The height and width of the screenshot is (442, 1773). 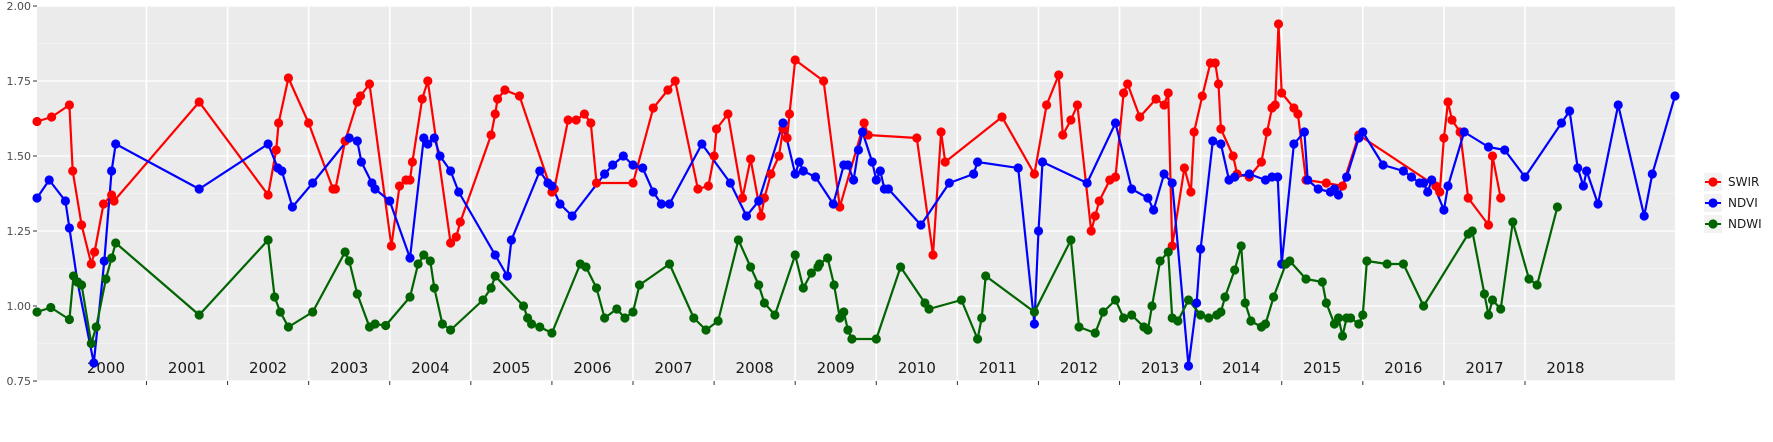 I want to click on legend-label-swir: SWIR, so click(x=1743, y=182).